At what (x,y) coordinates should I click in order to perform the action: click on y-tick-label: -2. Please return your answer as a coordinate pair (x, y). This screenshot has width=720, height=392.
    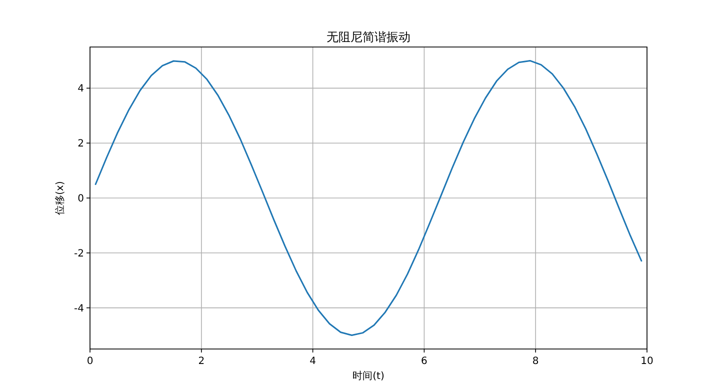
    Looking at the image, I should click on (79, 254).